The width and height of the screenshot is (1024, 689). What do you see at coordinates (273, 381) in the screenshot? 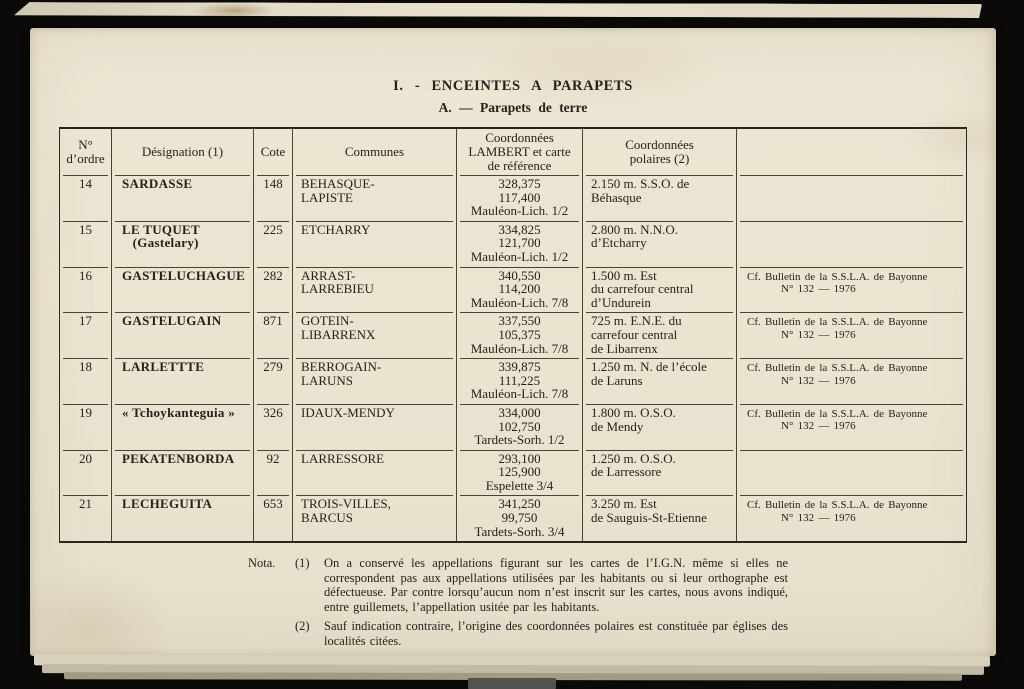
I see `cell-cote: 279` at bounding box center [273, 381].